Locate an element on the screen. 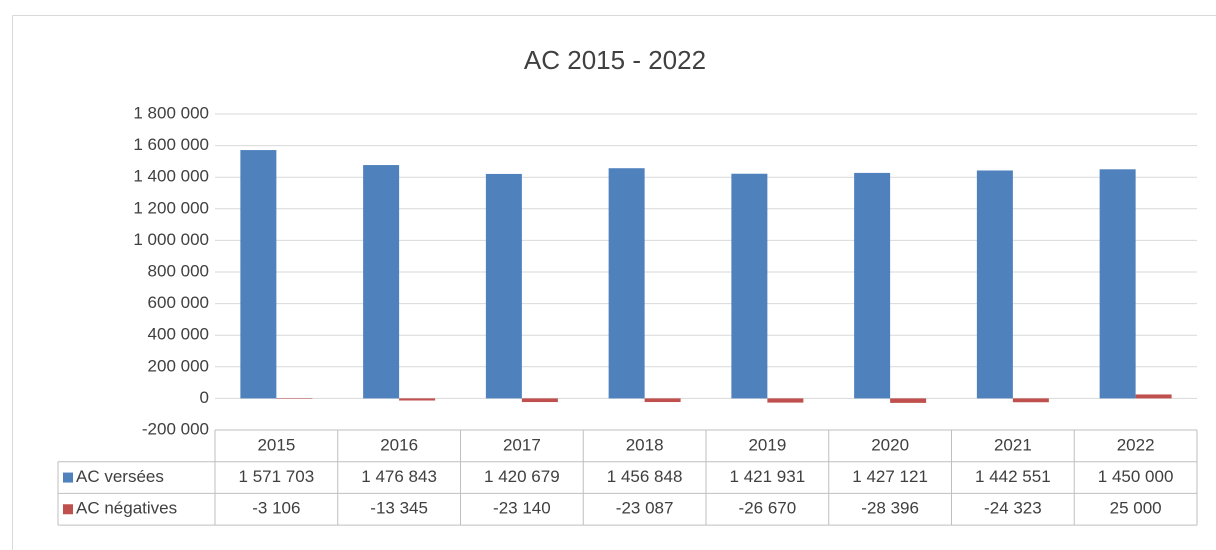 This screenshot has height=550, width=1216. table-value: -3 106 is located at coordinates (276, 508).